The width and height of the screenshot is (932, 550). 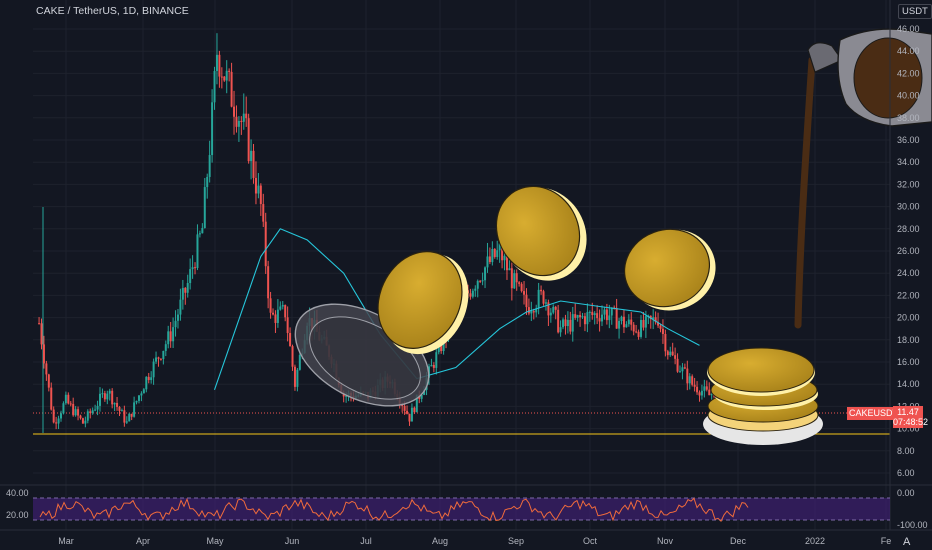 I want to click on price-tick-label: 30.00, so click(x=908, y=207).